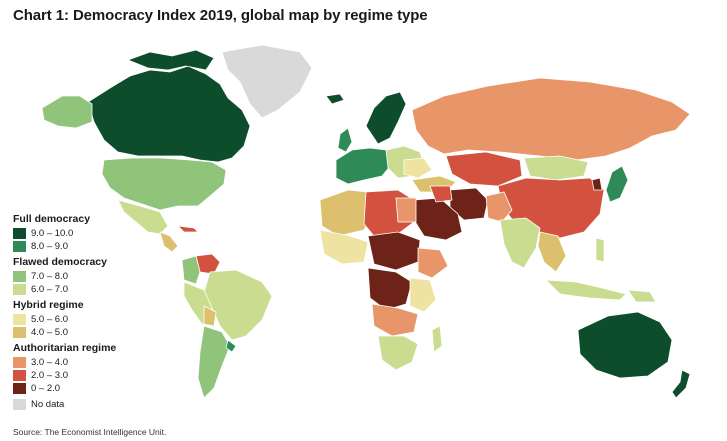 Image resolution: width=727 pixels, height=441 pixels. I want to click on region-western-europe, so click(364, 166).